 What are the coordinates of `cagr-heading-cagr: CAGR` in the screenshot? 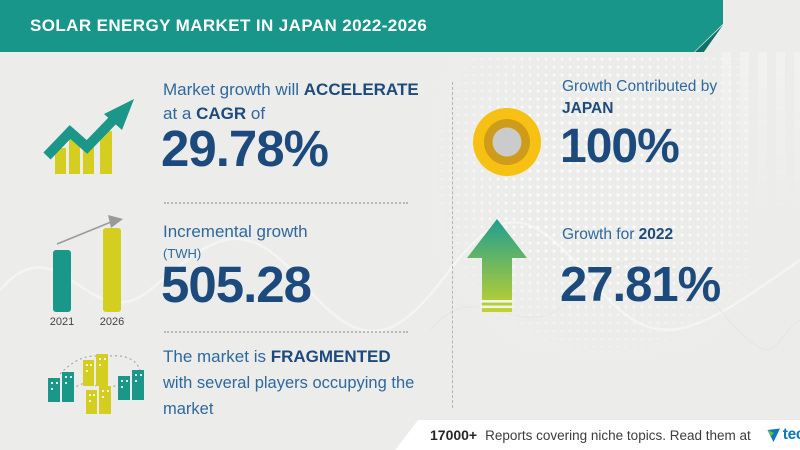 It's located at (221, 113).